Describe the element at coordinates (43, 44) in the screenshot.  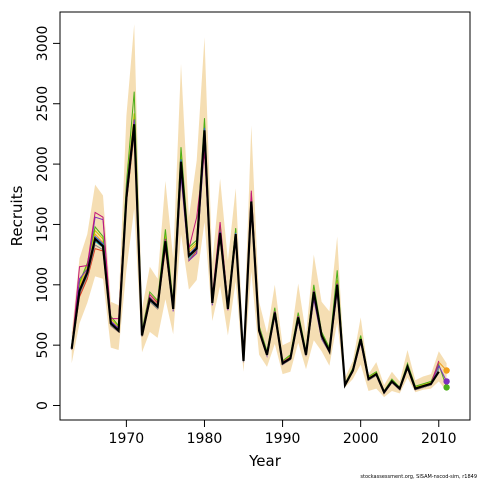
I see `y-tick-label: 3000` at that location.